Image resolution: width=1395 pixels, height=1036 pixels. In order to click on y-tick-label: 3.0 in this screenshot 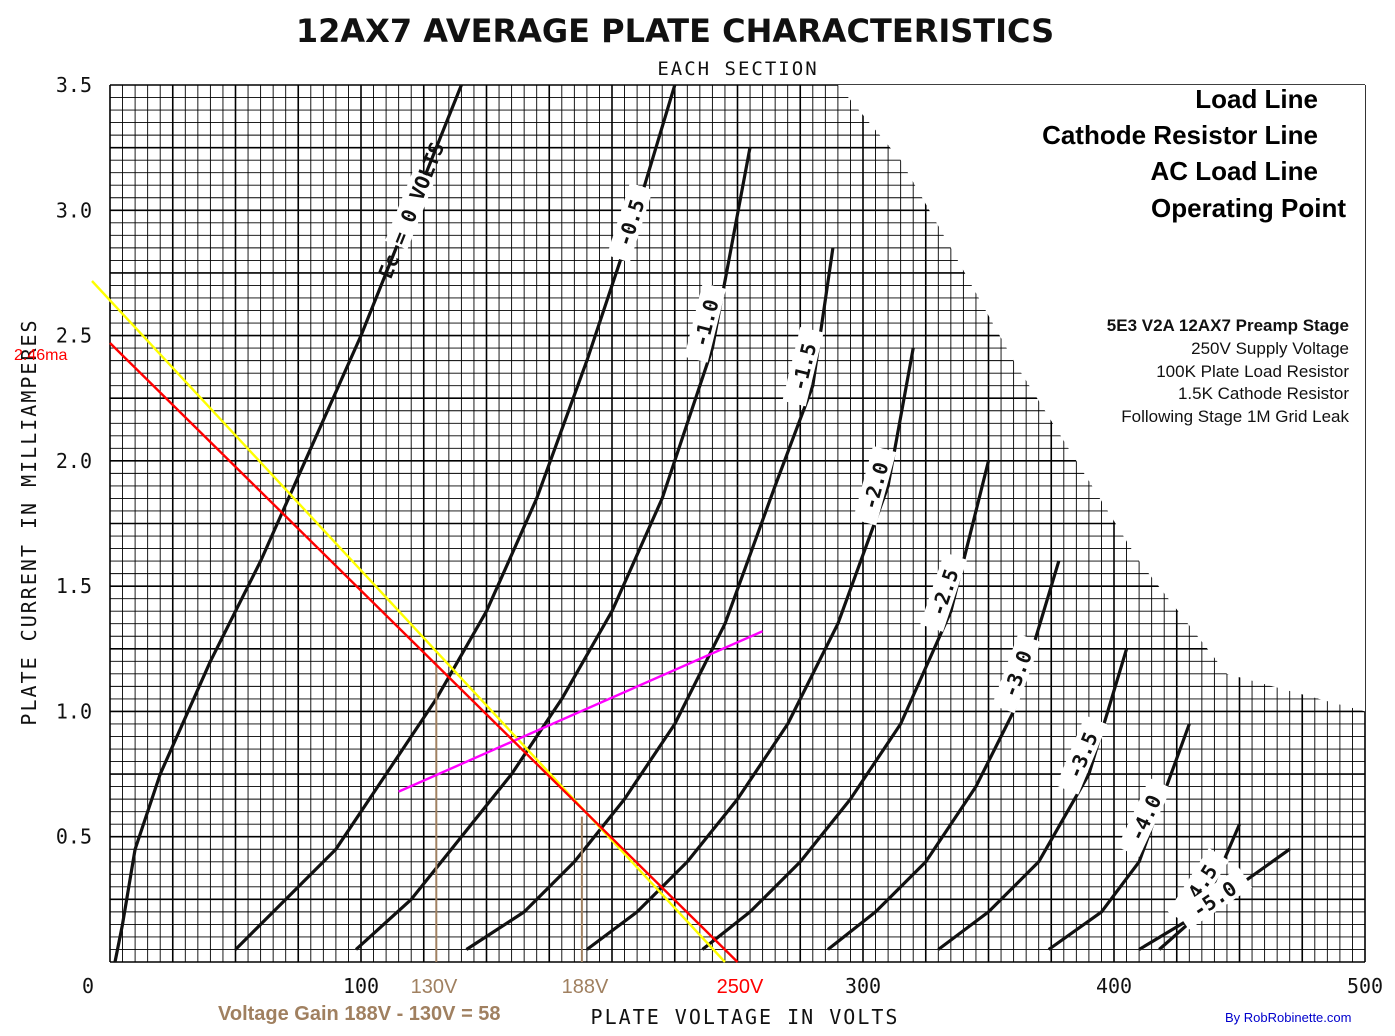, I will do `click(74, 210)`.